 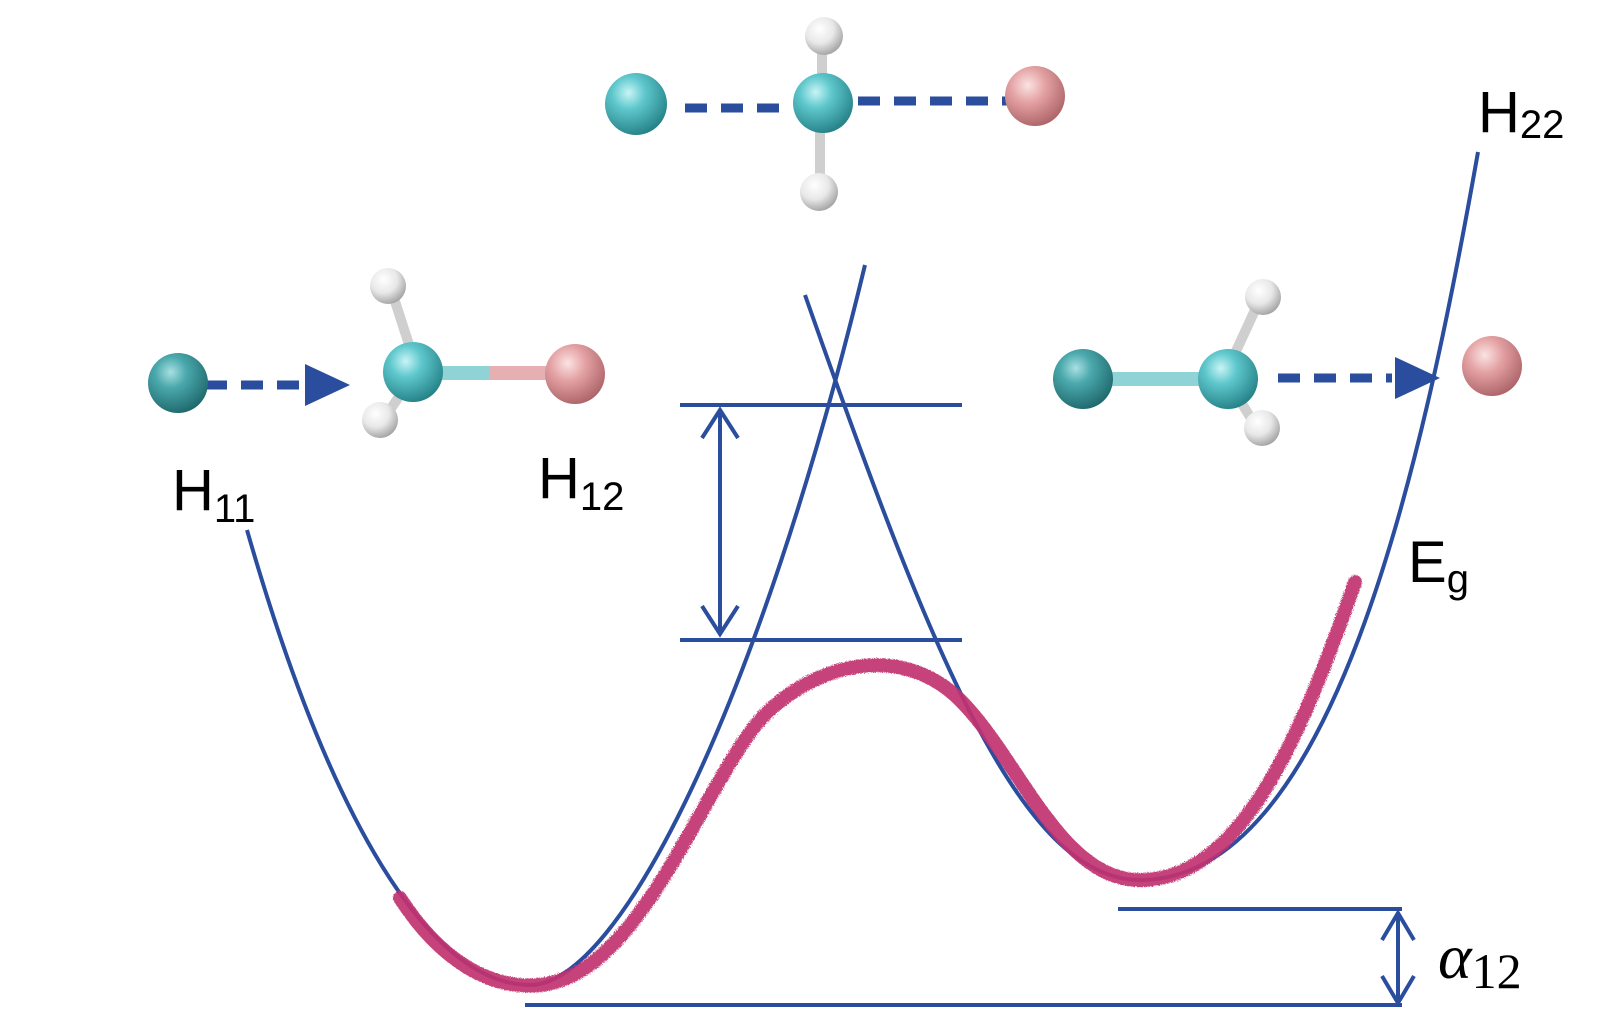 What do you see at coordinates (1287, 362) in the screenshot?
I see `product-molecule` at bounding box center [1287, 362].